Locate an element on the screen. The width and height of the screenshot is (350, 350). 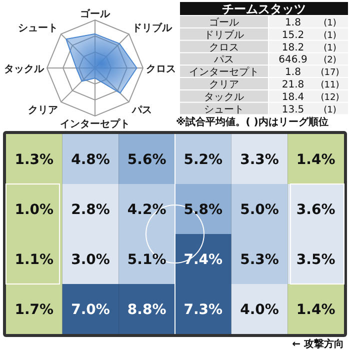
data-label: 5.0% is located at coordinates (259, 210).